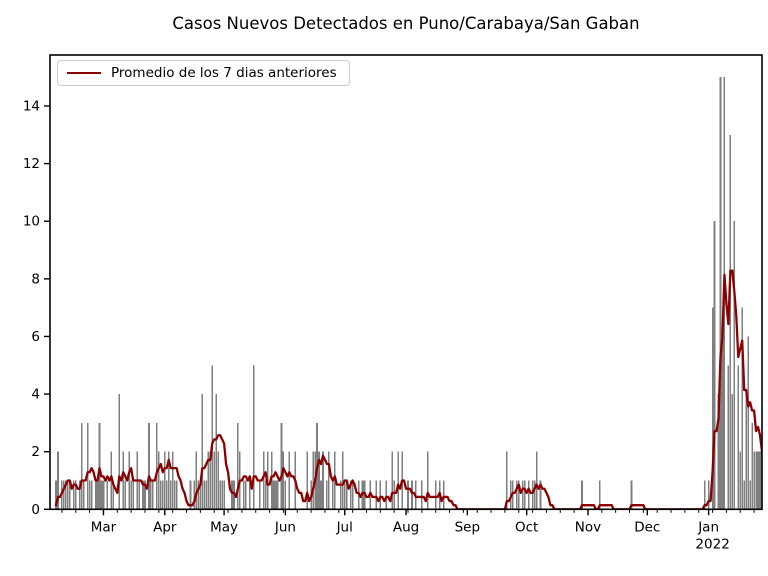 This screenshot has height=576, width=768. I want to click on x-tick-label: Jul, so click(344, 527).